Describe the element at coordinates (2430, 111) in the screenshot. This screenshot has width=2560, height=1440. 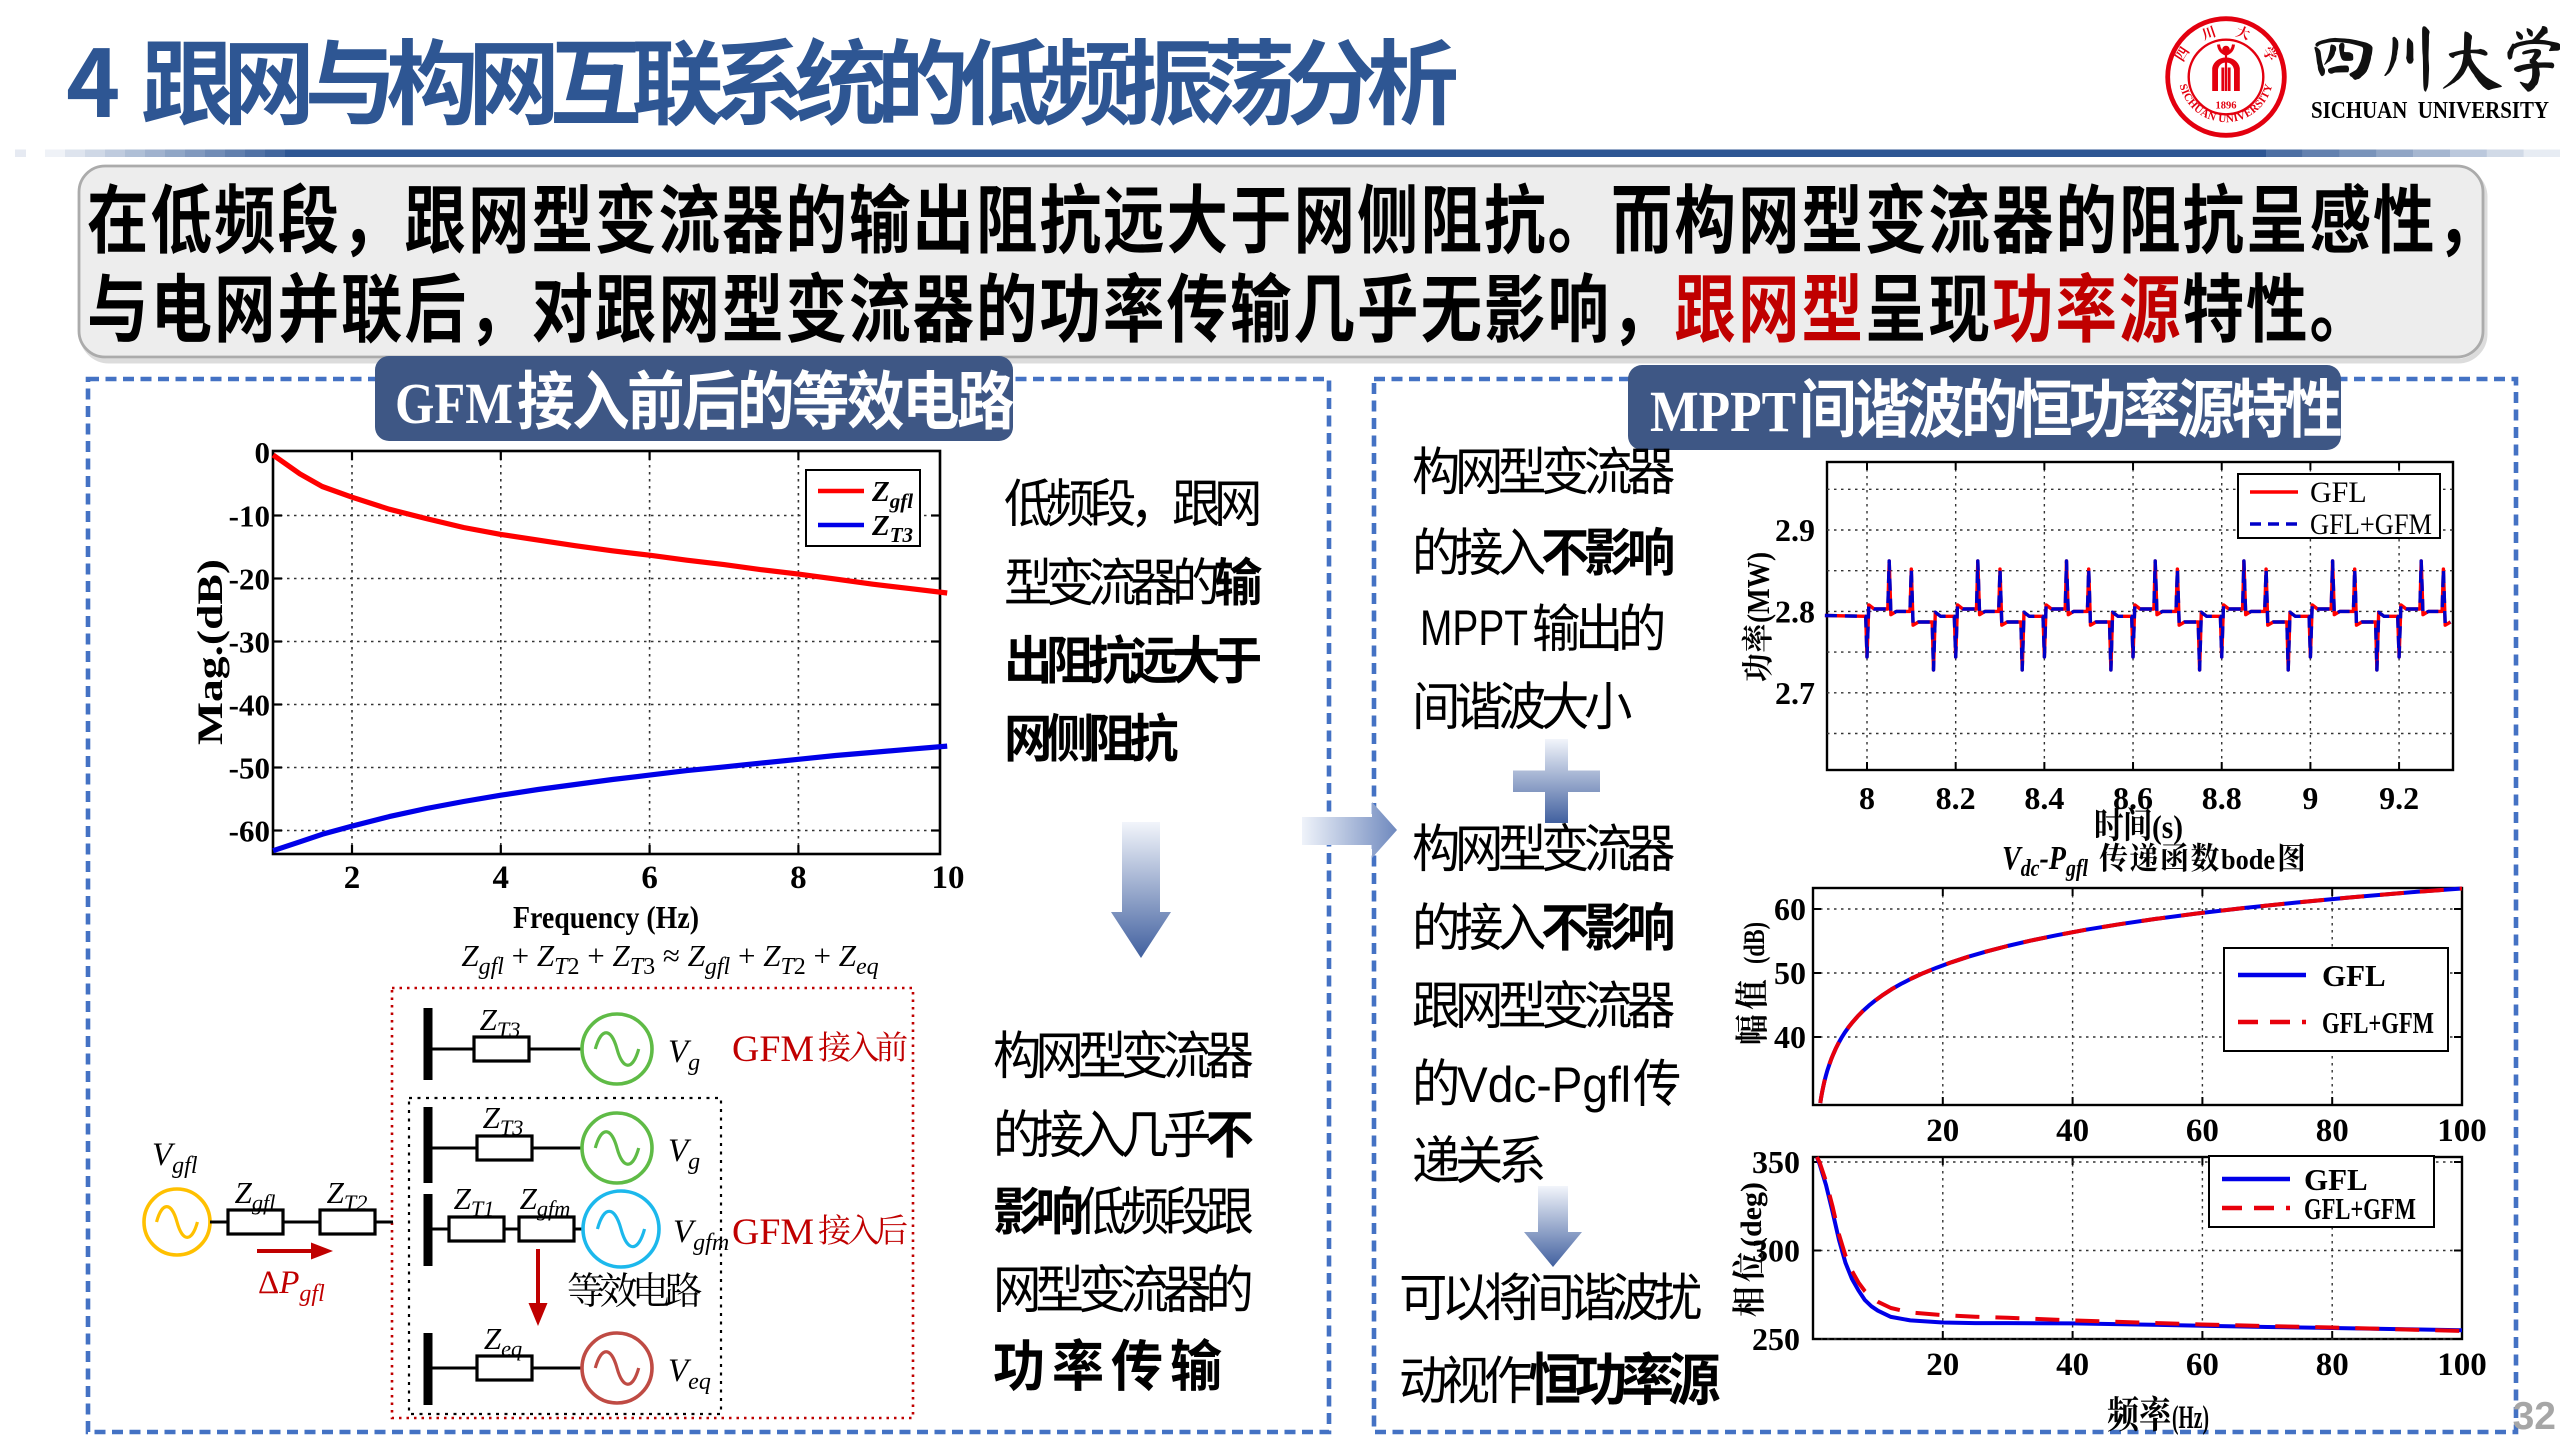
I see `svg-text: SICHUAN UNIVERSITY` at that location.